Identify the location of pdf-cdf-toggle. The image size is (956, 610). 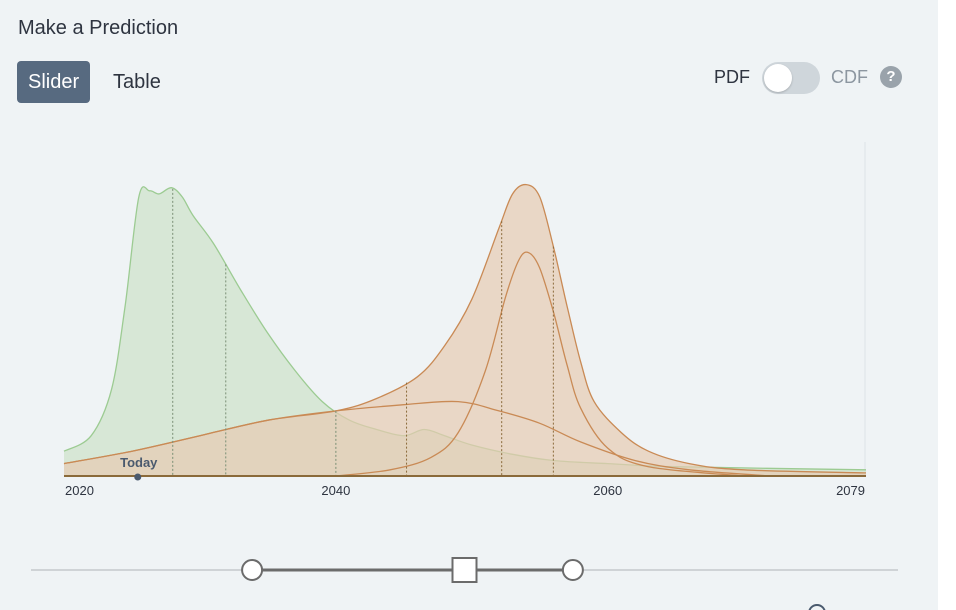
(791, 78).